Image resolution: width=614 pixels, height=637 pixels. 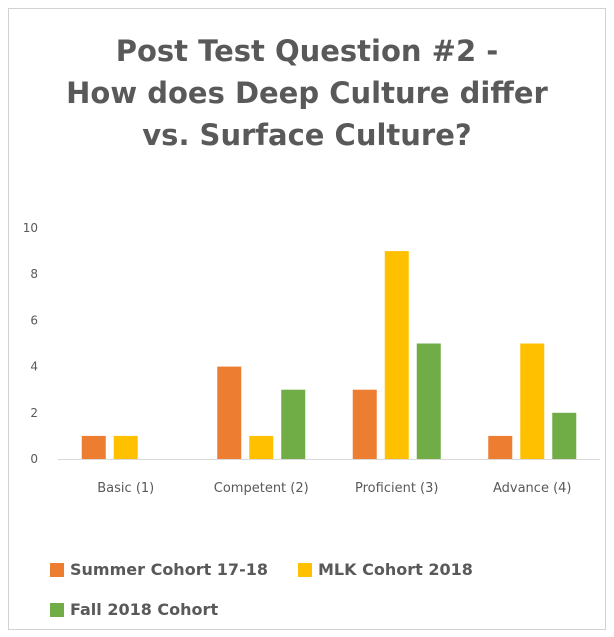 I want to click on y-tick-label: 6, so click(x=34, y=320).